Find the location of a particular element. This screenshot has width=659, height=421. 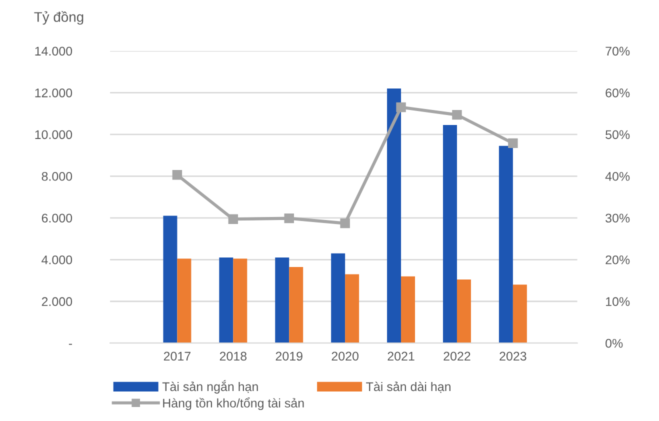

y-tick-label: 4.000 is located at coordinates (57, 259).